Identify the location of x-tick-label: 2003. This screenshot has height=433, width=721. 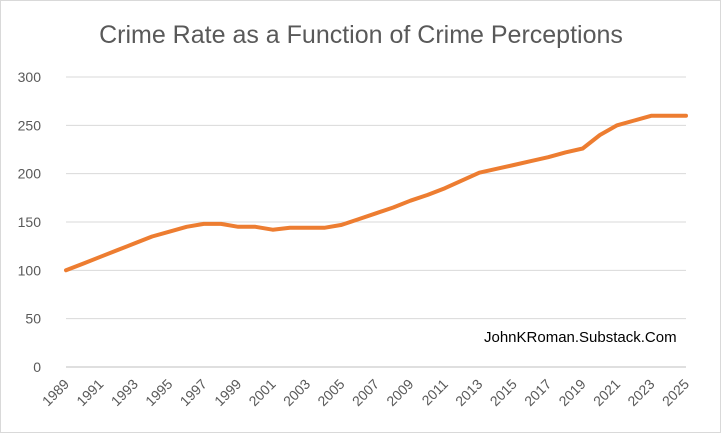
(296, 392).